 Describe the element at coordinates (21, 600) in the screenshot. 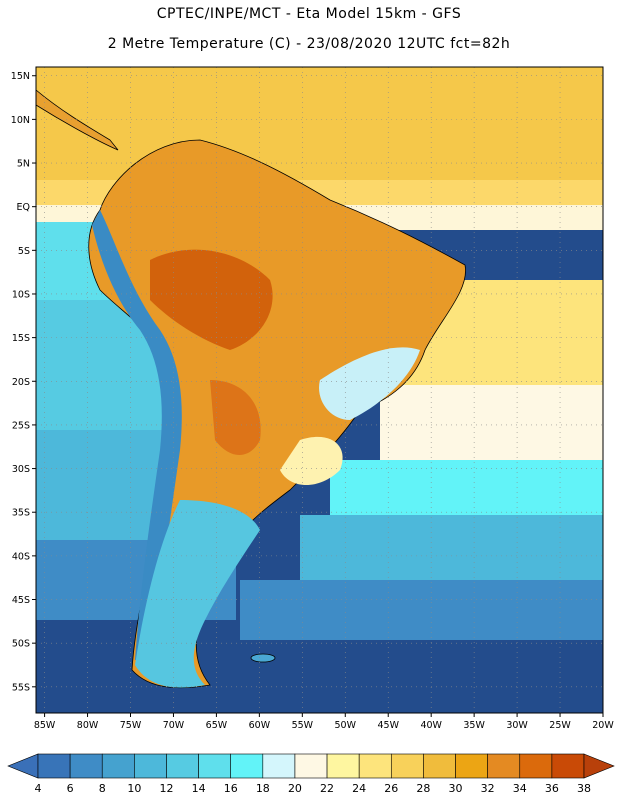

I see `lat-label: 45S` at that location.